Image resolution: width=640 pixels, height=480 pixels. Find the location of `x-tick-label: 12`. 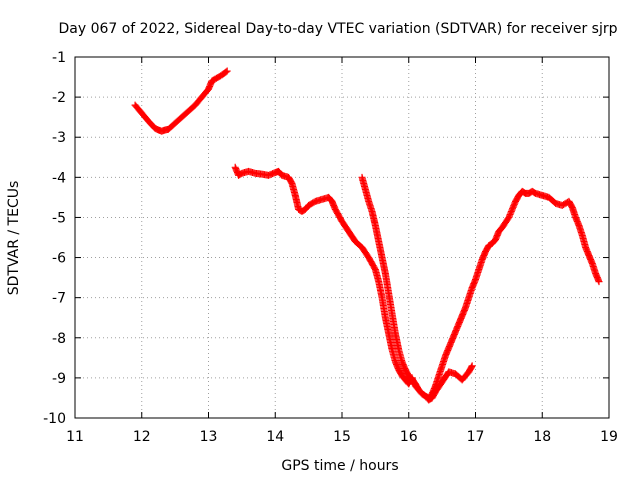

x-tick-label: 12 is located at coordinates (142, 437).